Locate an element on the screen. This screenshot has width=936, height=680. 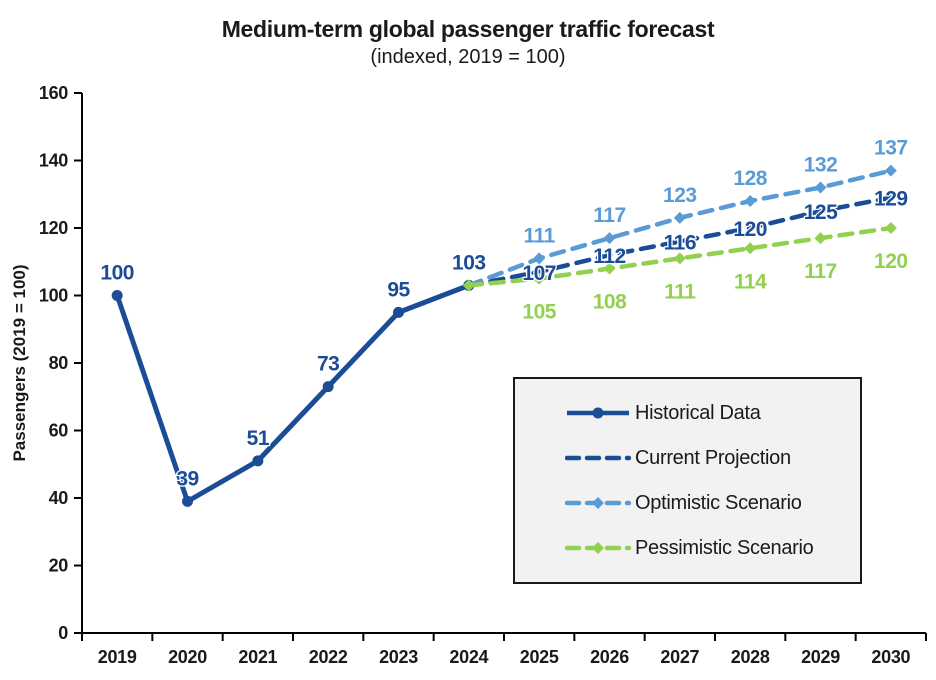
legend-label-current-projection: Current Projection is located at coordinates (713, 457).